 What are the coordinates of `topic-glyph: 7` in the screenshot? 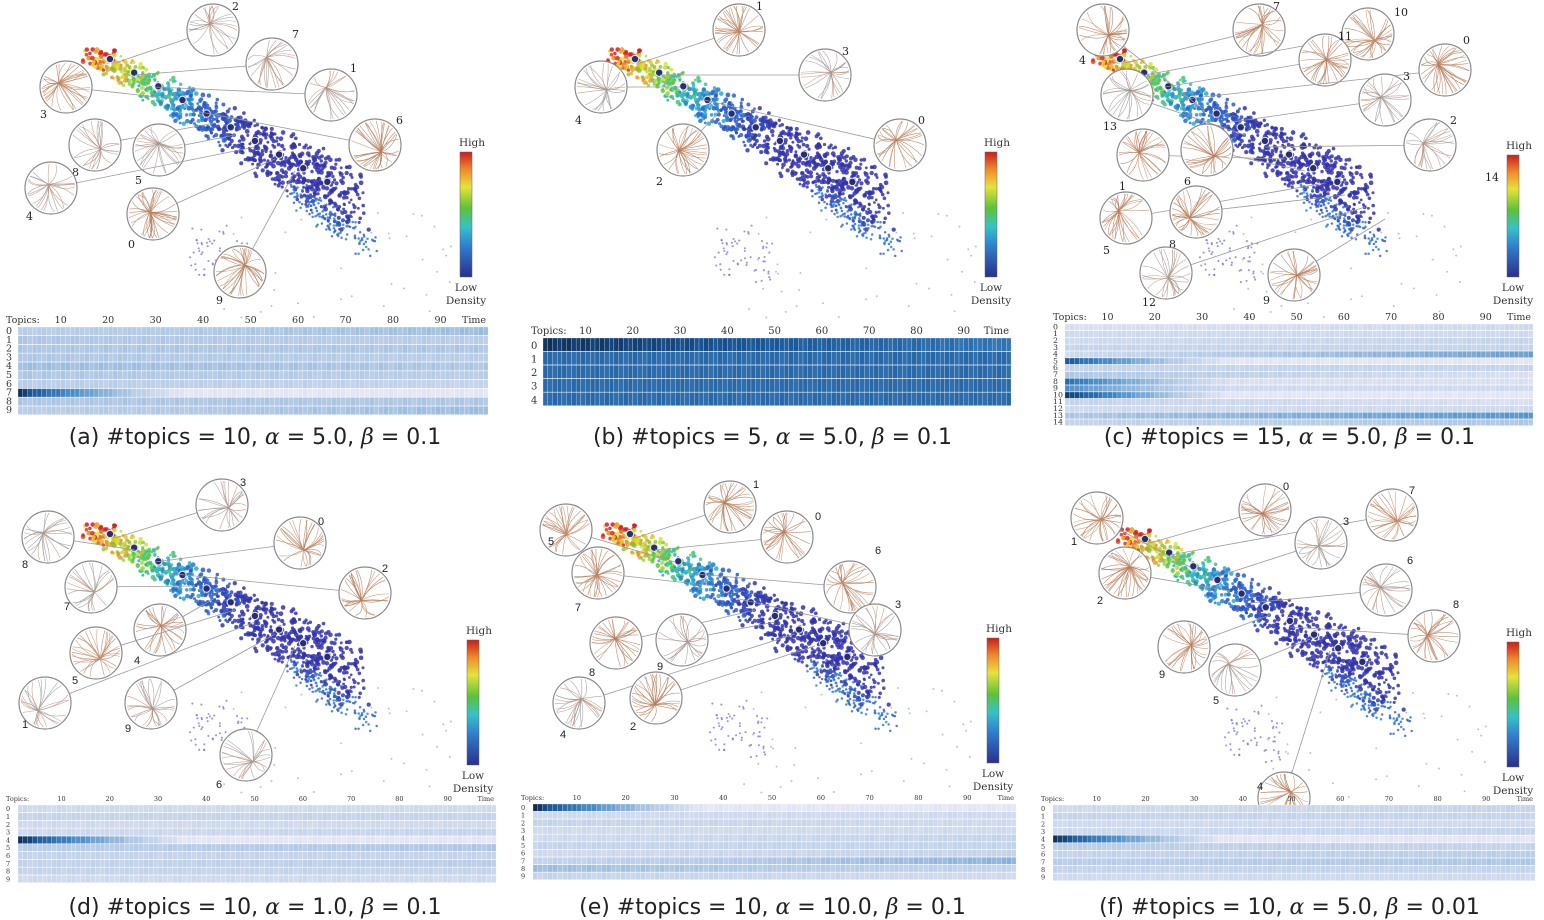 It's located at (216, 59).